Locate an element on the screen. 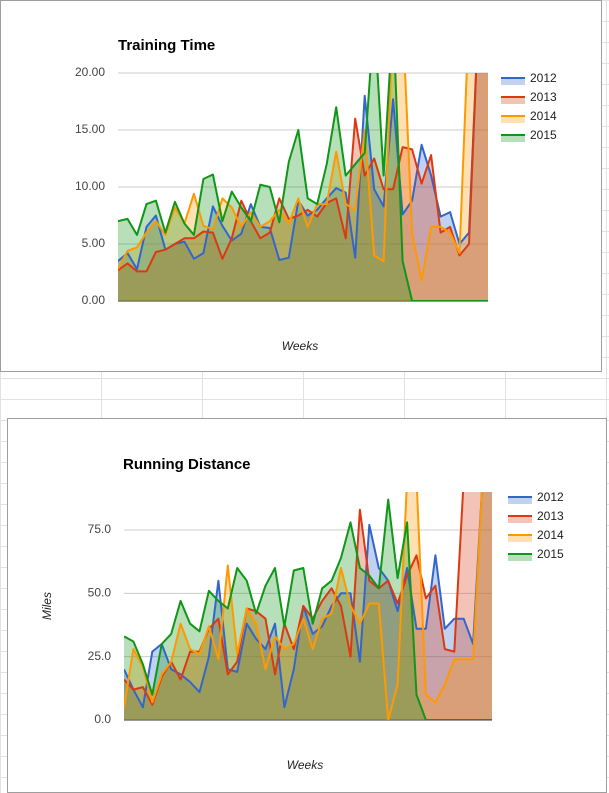 The height and width of the screenshot is (793, 609). y-tick-label: 75.0 is located at coordinates (100, 529).